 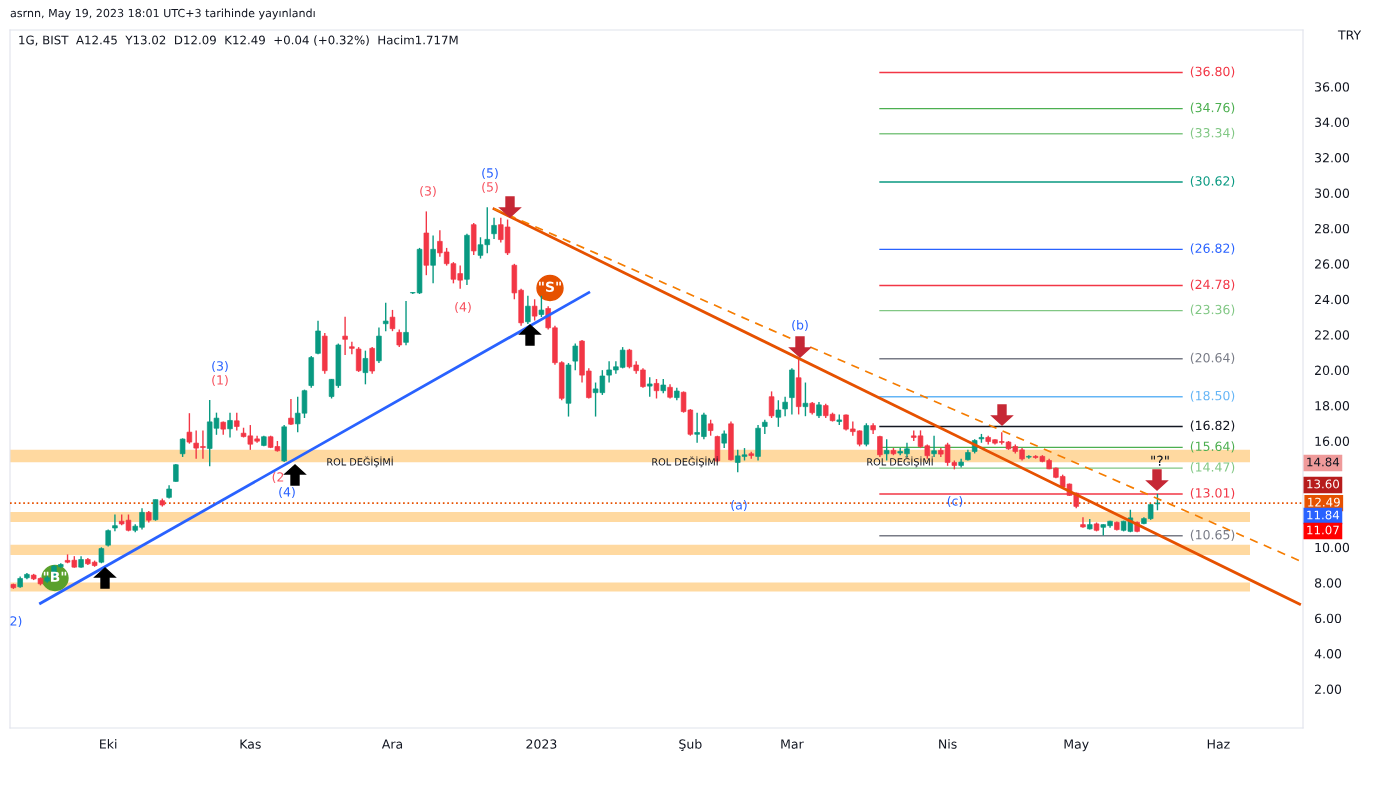 What do you see at coordinates (1212, 249) in the screenshot?
I see `ref-line-label: (26.82)` at bounding box center [1212, 249].